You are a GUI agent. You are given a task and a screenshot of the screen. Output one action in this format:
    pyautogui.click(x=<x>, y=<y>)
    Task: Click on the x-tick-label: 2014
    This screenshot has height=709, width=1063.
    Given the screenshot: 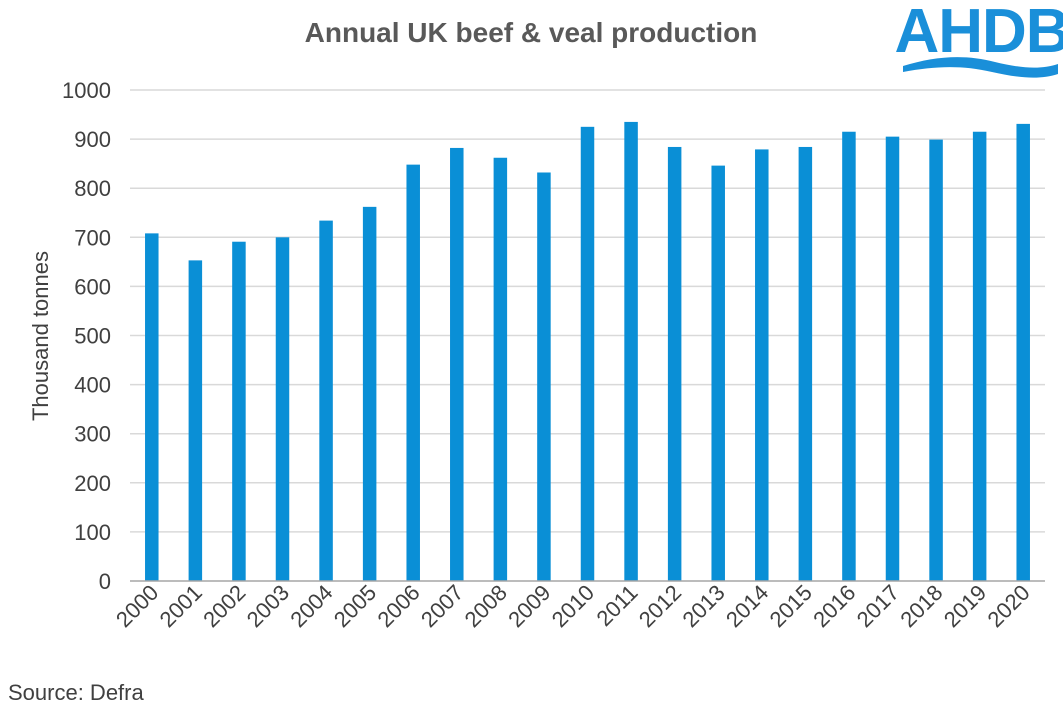 What is the action you would take?
    pyautogui.click(x=747, y=606)
    